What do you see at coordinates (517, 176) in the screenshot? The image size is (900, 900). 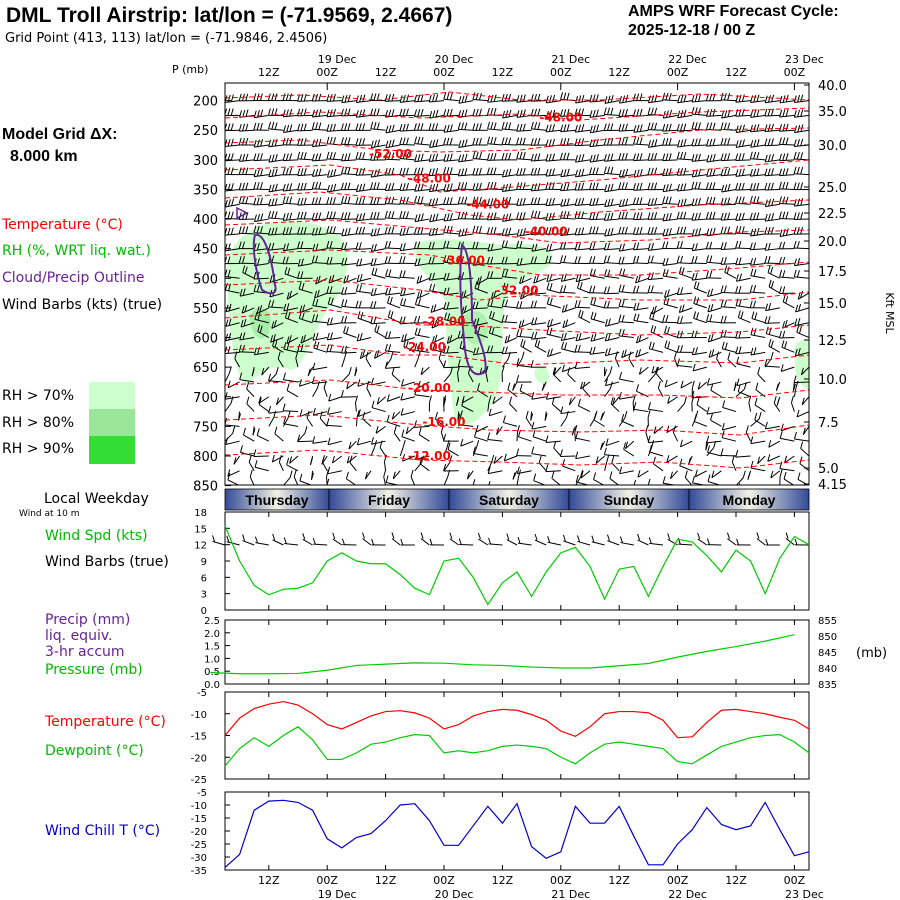 I see `temperature-contour` at bounding box center [517, 176].